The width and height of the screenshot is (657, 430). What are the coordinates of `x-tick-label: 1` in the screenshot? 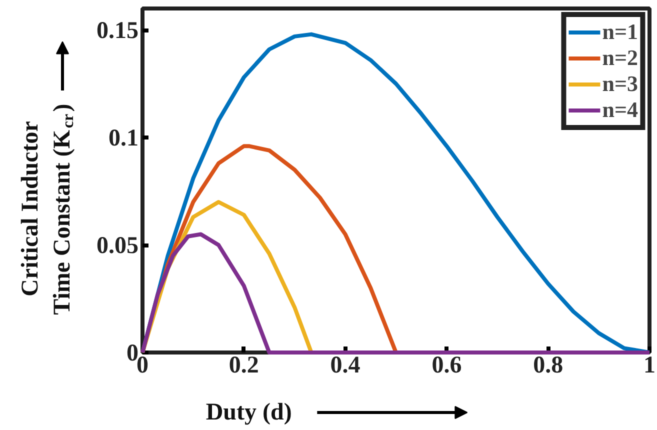 It's located at (650, 365).